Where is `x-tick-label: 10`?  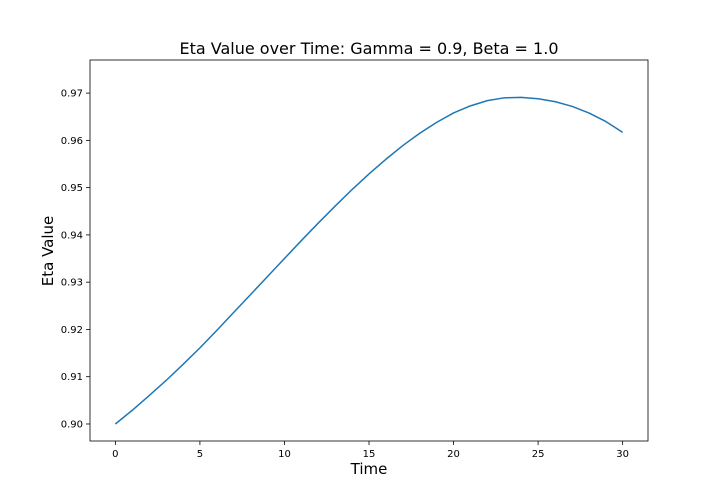
x-tick-label: 10 is located at coordinates (284, 454).